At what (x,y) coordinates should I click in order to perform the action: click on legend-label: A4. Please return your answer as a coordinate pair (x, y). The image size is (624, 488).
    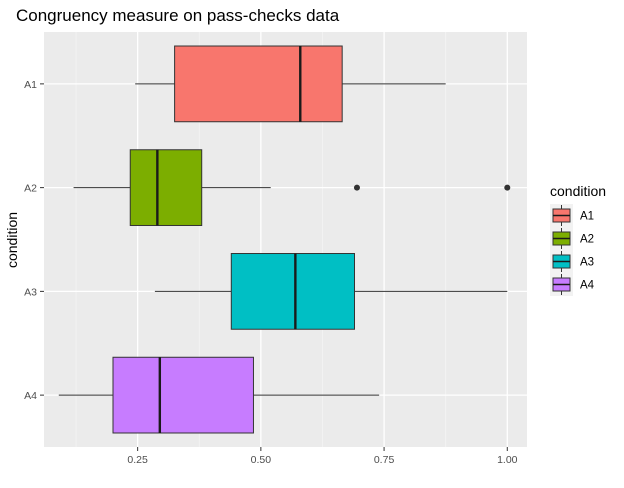
    Looking at the image, I should click on (587, 286).